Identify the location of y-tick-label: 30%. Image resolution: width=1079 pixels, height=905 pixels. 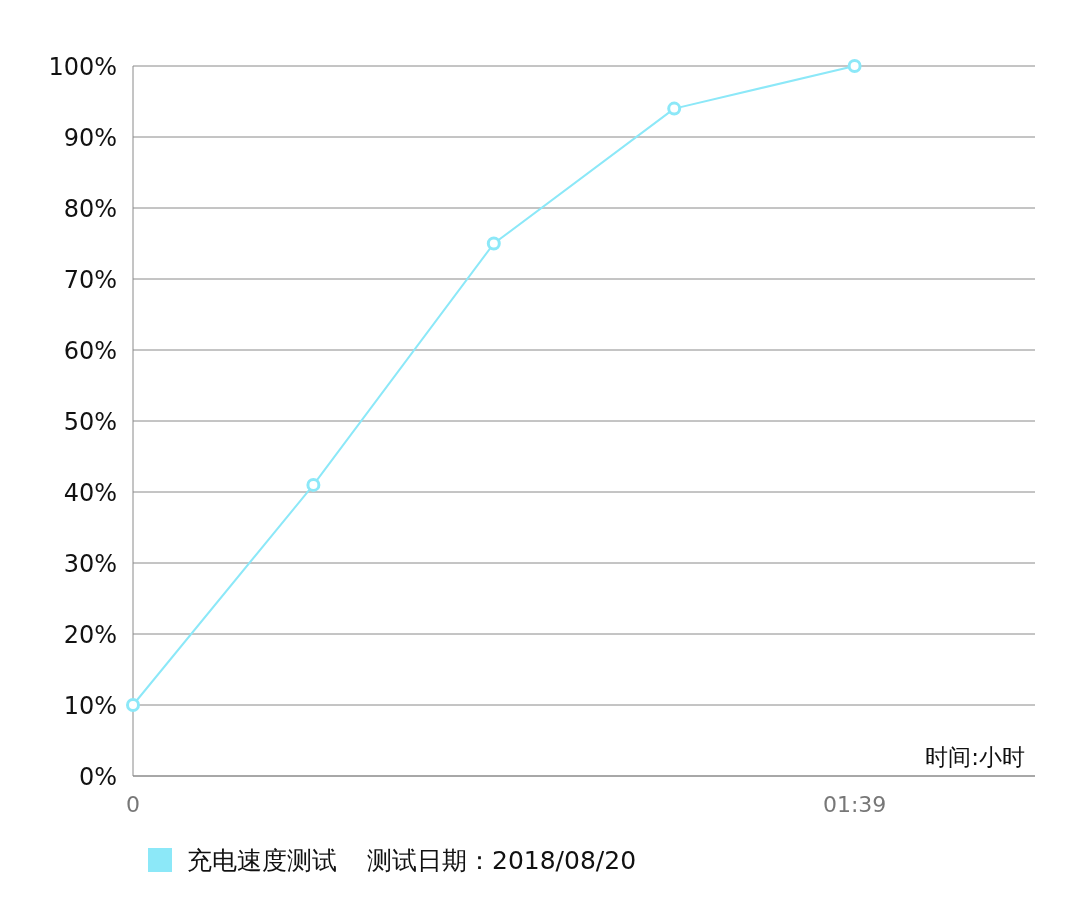
(90, 564).